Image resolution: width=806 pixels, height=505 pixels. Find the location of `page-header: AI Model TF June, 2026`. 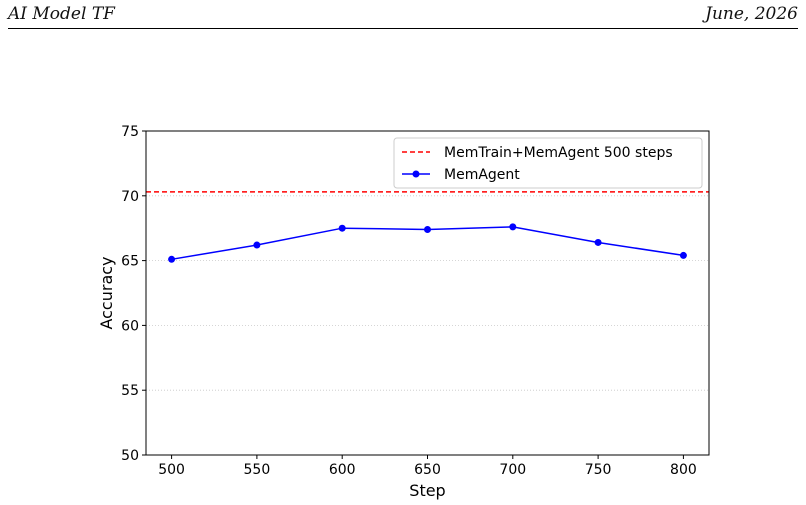

page-header: AI Model TF June, 2026 is located at coordinates (403, 14).